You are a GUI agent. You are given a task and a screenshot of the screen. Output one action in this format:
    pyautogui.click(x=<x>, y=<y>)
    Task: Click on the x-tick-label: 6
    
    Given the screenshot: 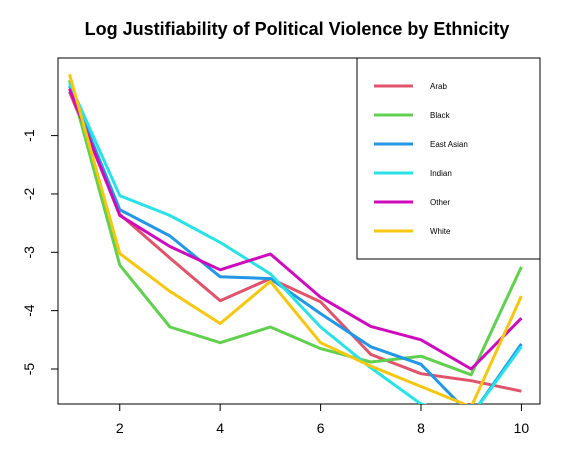 What is the action you would take?
    pyautogui.click(x=321, y=428)
    